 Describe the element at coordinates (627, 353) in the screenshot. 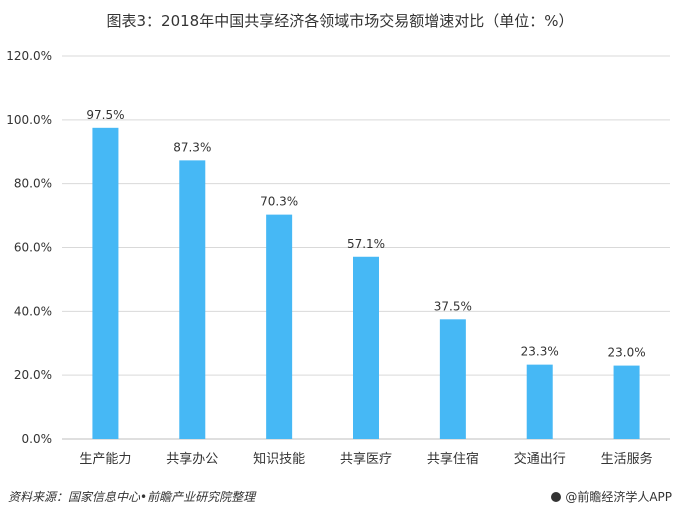

I see `data-label: 23.0%` at that location.